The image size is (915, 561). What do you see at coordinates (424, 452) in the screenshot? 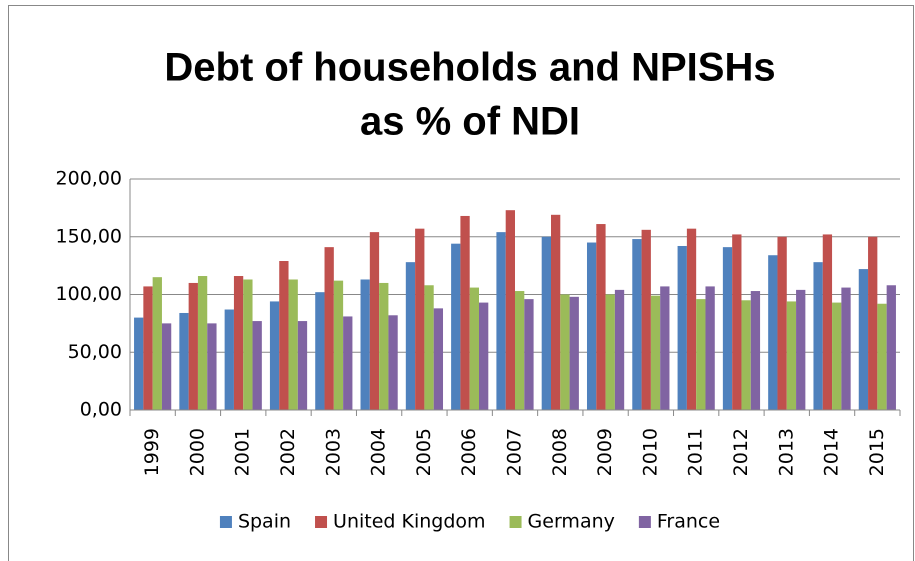
I see `x-tick-label: 2005` at bounding box center [424, 452].